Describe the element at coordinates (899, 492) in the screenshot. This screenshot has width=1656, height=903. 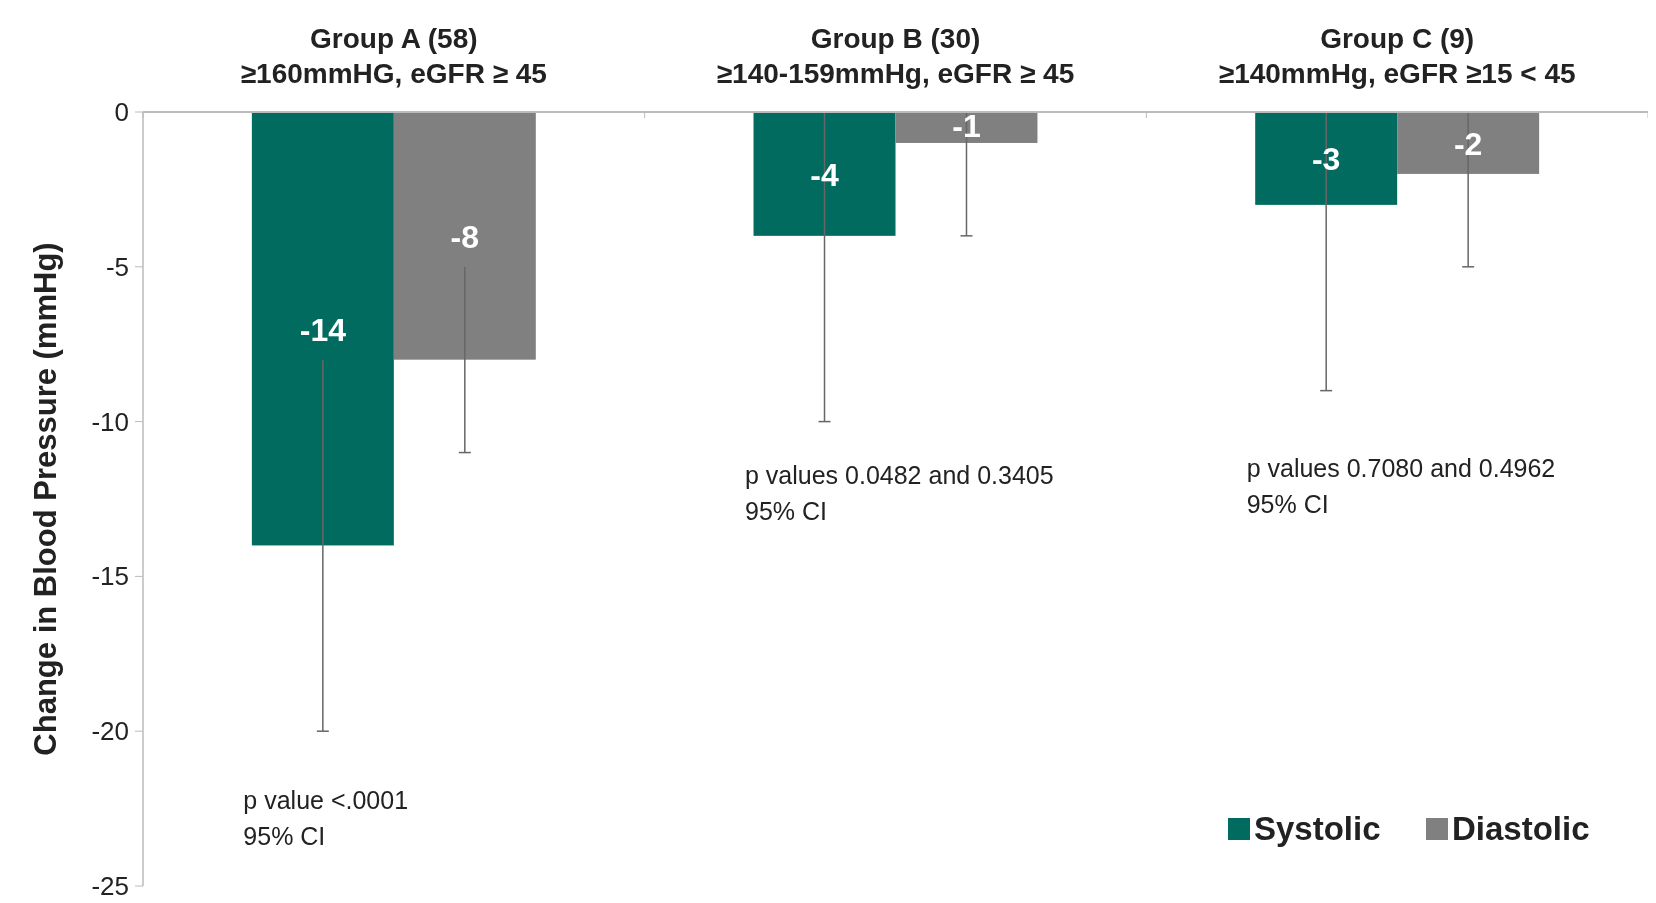
I see `annotation: p values 0.0482 and 0.3405 95% CI` at that location.